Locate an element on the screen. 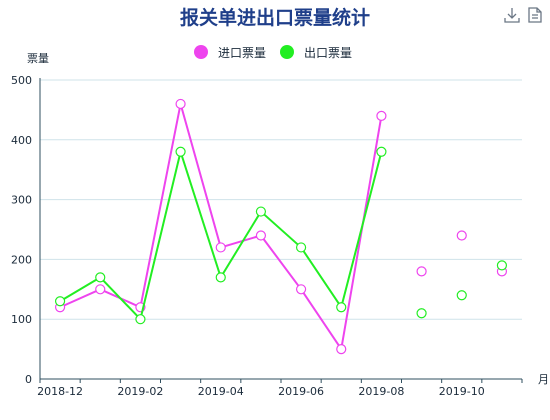 The image size is (550, 420). legend-label: 出口票量 is located at coordinates (328, 53).